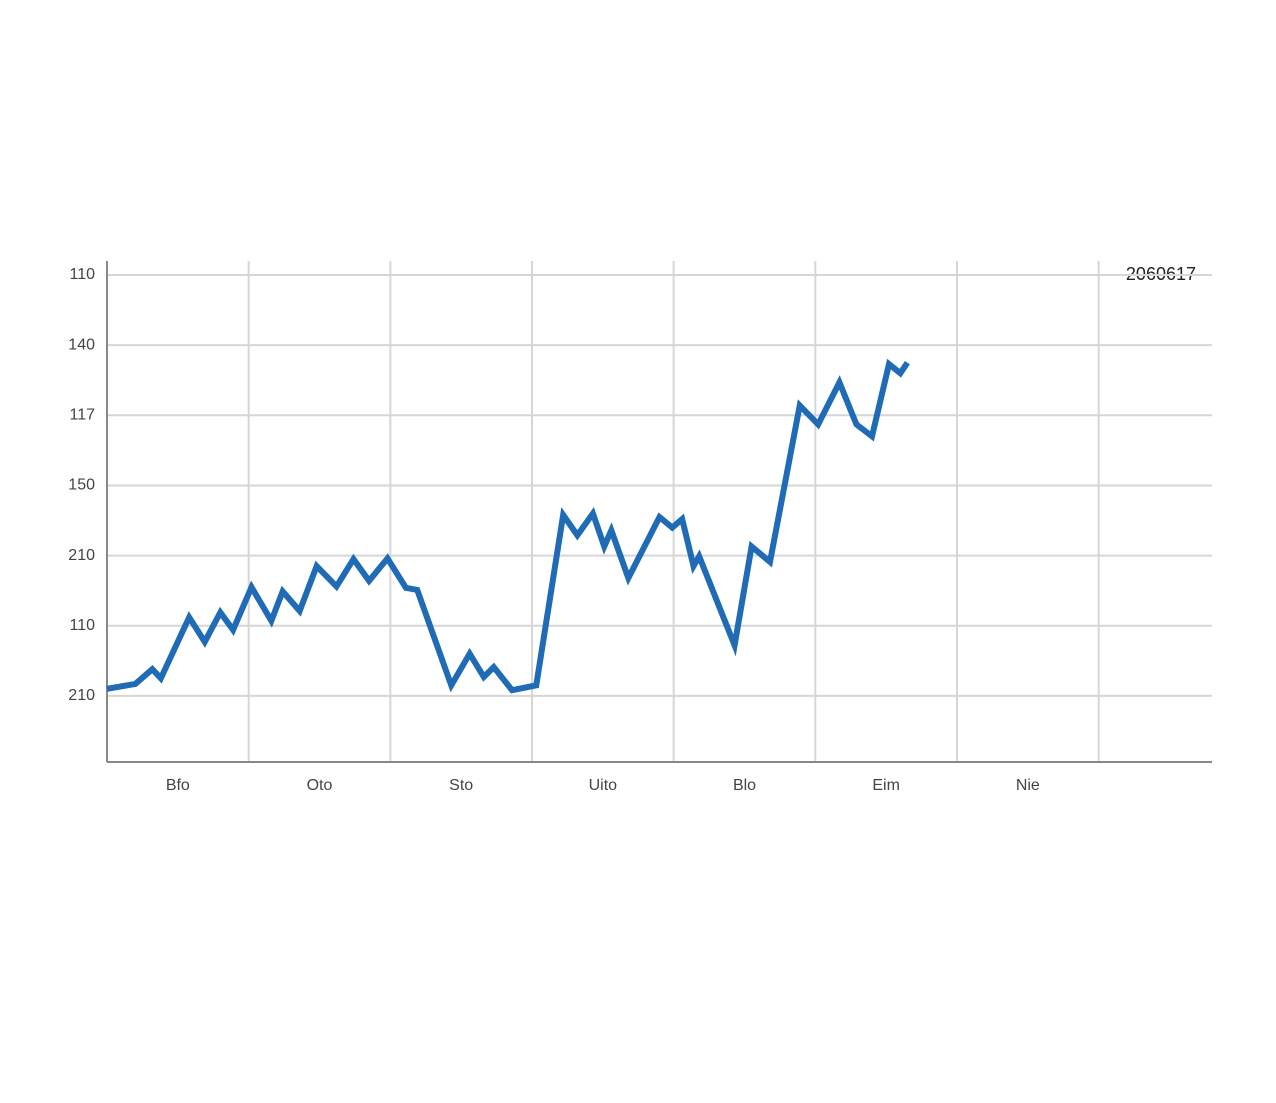 The image size is (1276, 1103). What do you see at coordinates (178, 785) in the screenshot?
I see `x-tick-label: Bfo` at bounding box center [178, 785].